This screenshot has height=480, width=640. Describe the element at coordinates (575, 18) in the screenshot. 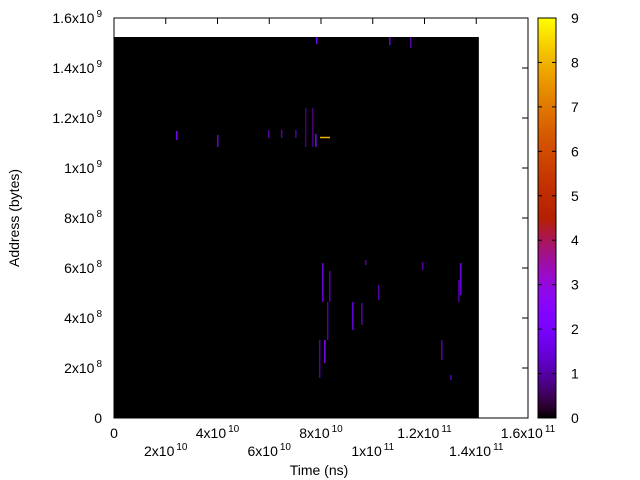

I see `colorbar-tick-label: 9` at that location.